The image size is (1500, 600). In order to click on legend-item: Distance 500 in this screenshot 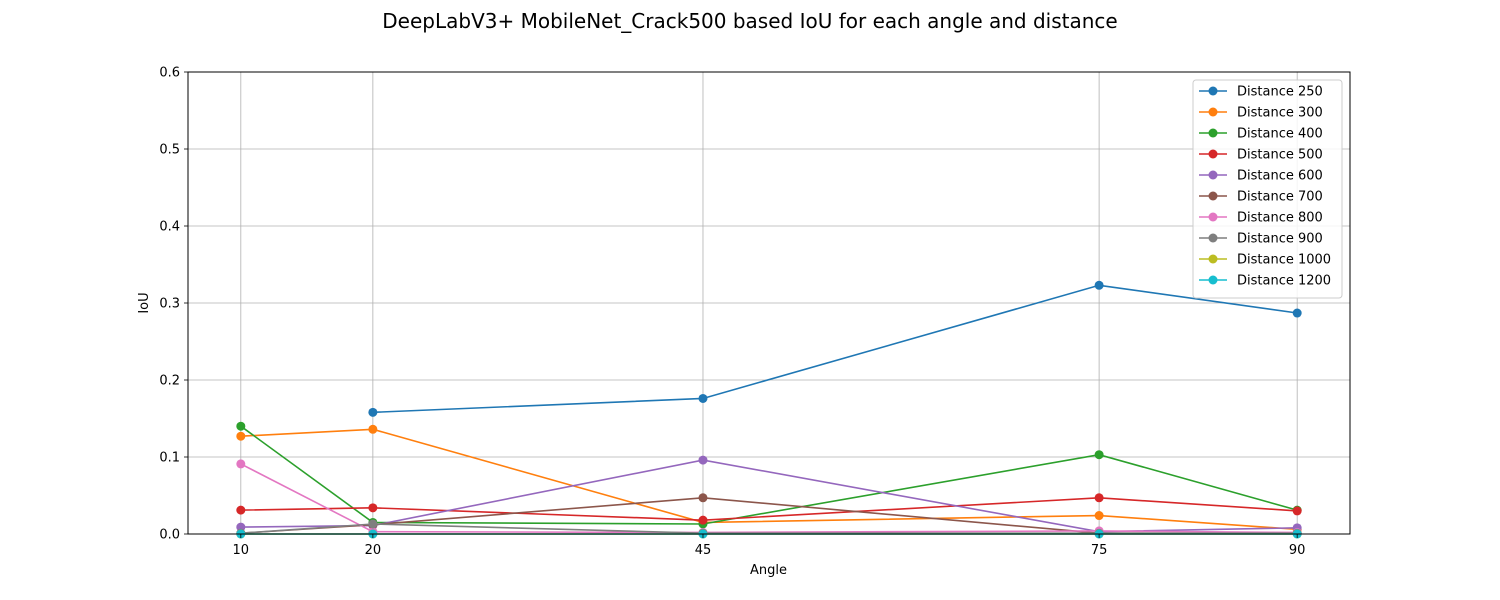, I will do `click(1261, 155)`.